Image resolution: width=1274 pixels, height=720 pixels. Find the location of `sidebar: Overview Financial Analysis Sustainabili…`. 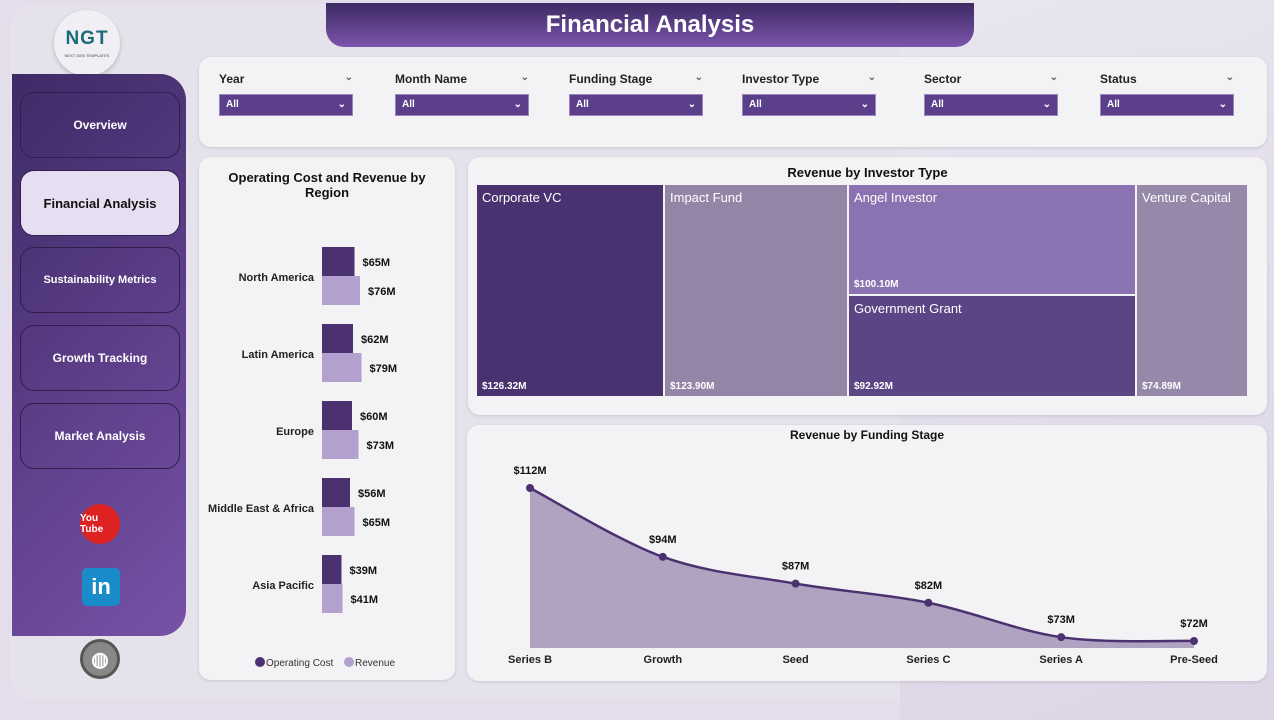

sidebar: Overview Financial Analysis Sustainabili… is located at coordinates (99, 355).